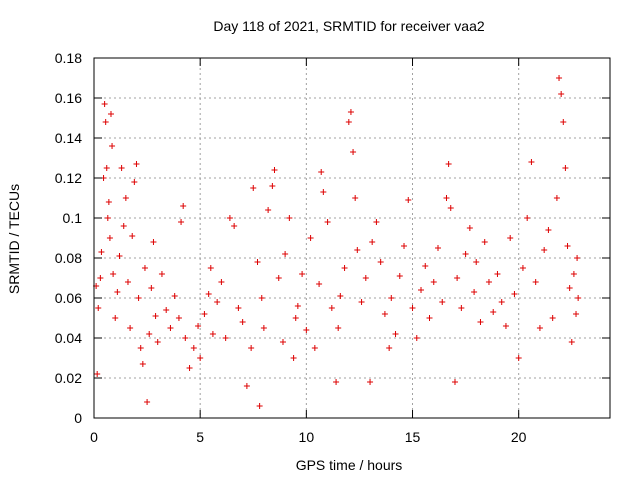 The image size is (640, 480). What do you see at coordinates (307, 437) in the screenshot?
I see `x-tick-label: 10` at bounding box center [307, 437].